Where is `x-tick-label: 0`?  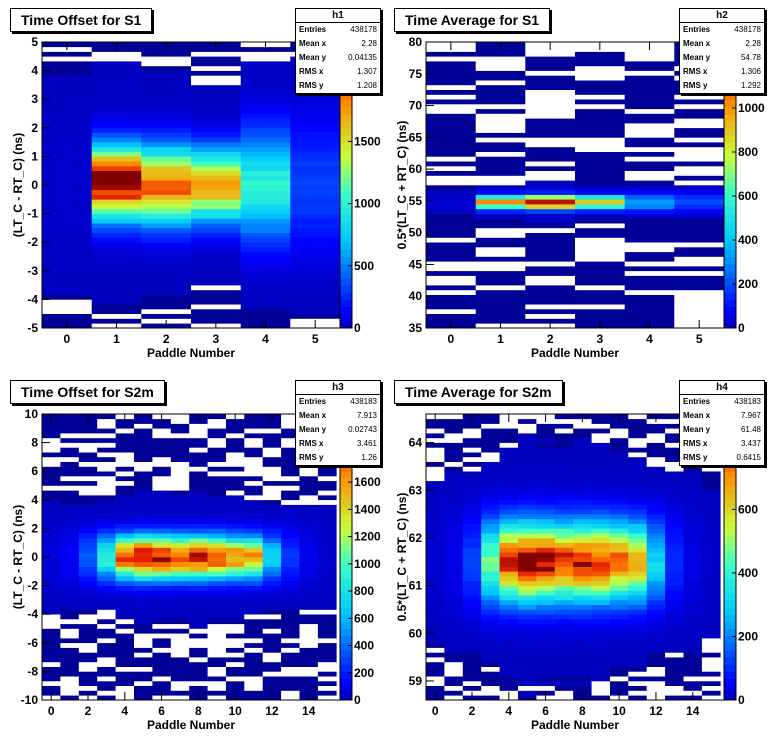 x-tick-label: 0 is located at coordinates (66, 339).